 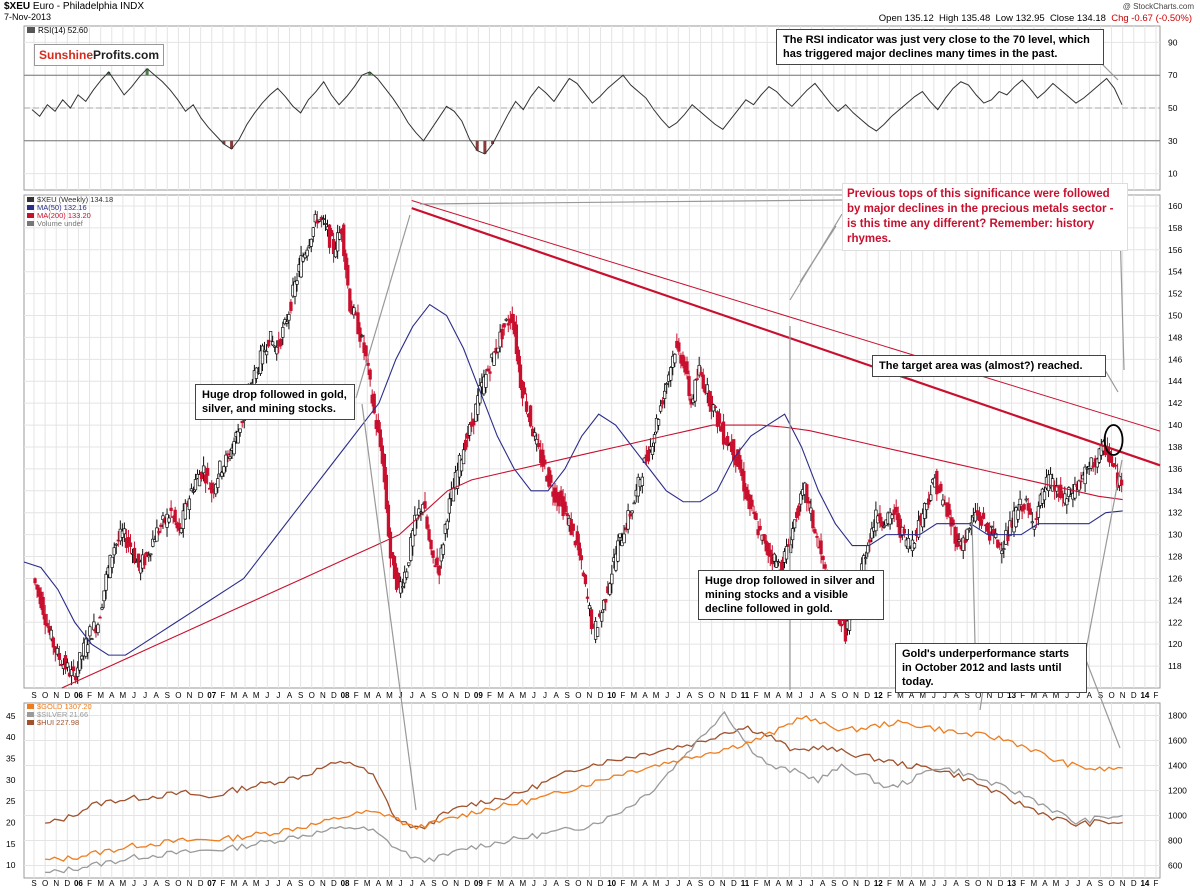 What do you see at coordinates (1173, 108) in the screenshot?
I see `rsi-tick-label: 50` at bounding box center [1173, 108].